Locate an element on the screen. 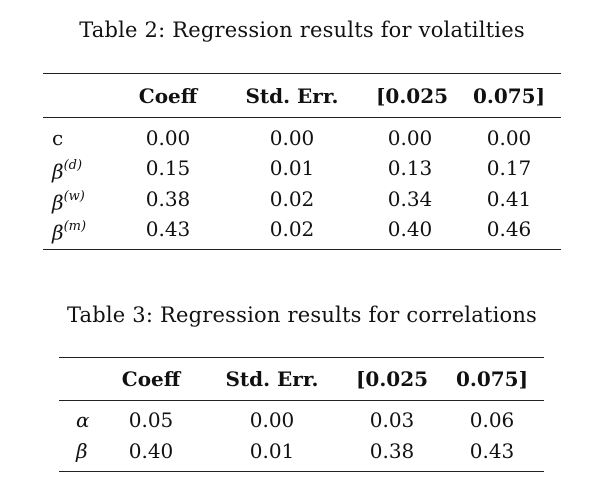 The image size is (604, 502). cell-upper: 0.43 is located at coordinates (492, 451).